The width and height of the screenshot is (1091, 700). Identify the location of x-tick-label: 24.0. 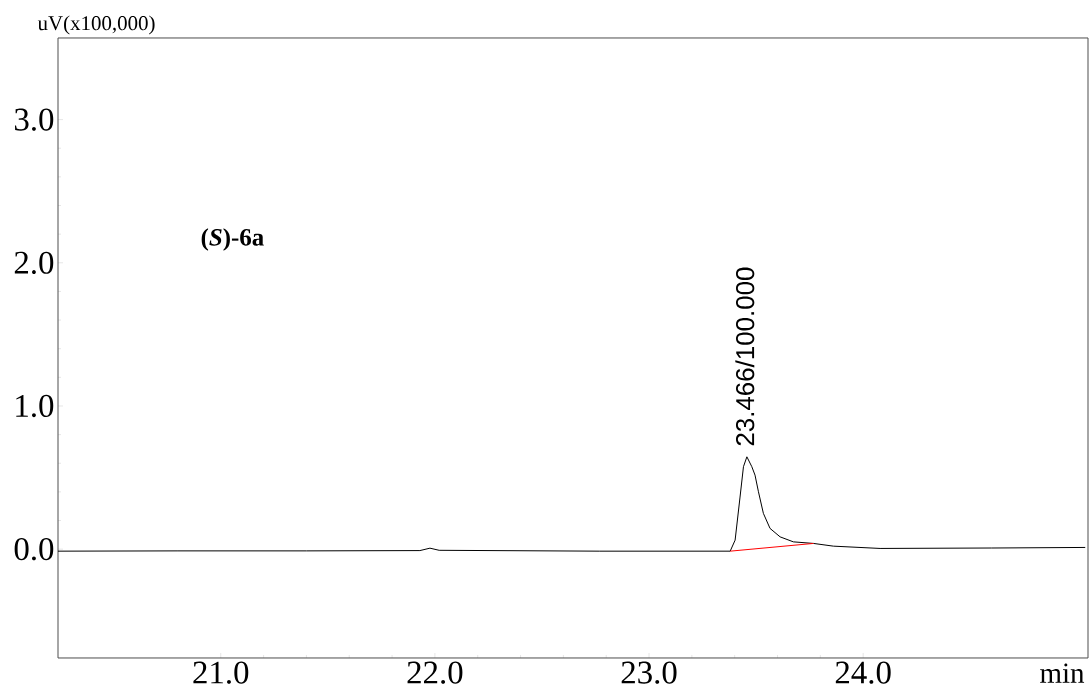
(863, 672).